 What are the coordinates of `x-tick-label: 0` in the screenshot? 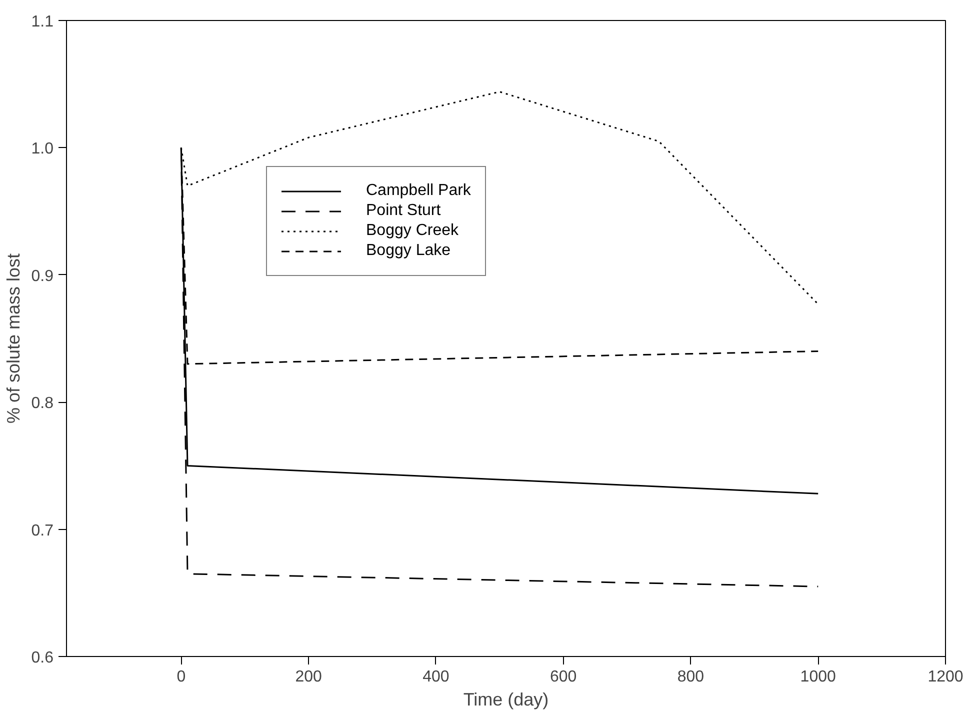 It's located at (181, 677).